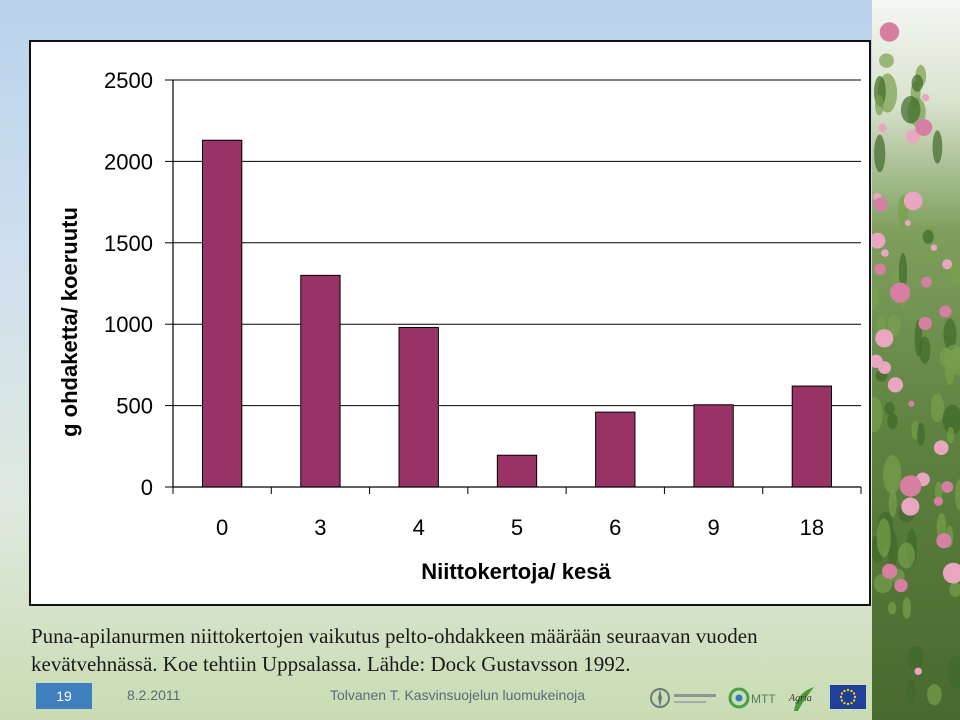 This screenshot has height=720, width=960. What do you see at coordinates (916, 364) in the screenshot?
I see `clover-flowers` at bounding box center [916, 364].